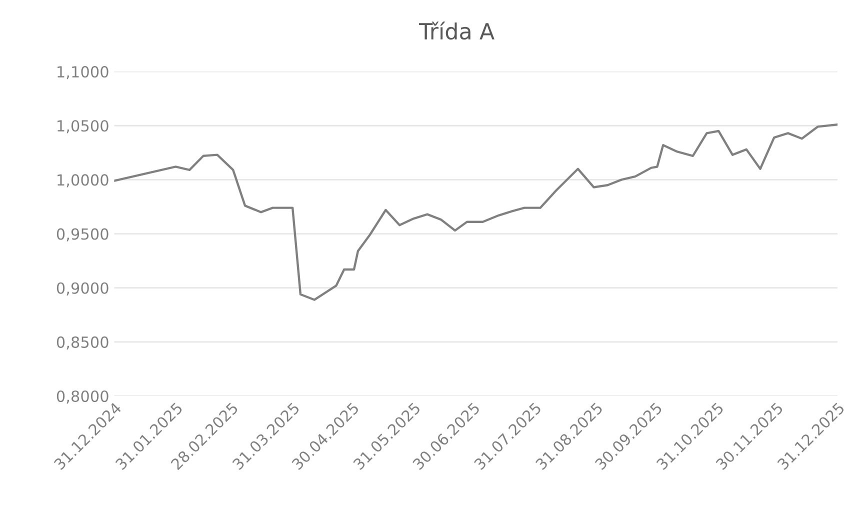 This screenshot has width=846, height=511. Describe the element at coordinates (82, 235) in the screenshot. I see `y-tick-label: 0,9500` at that location.